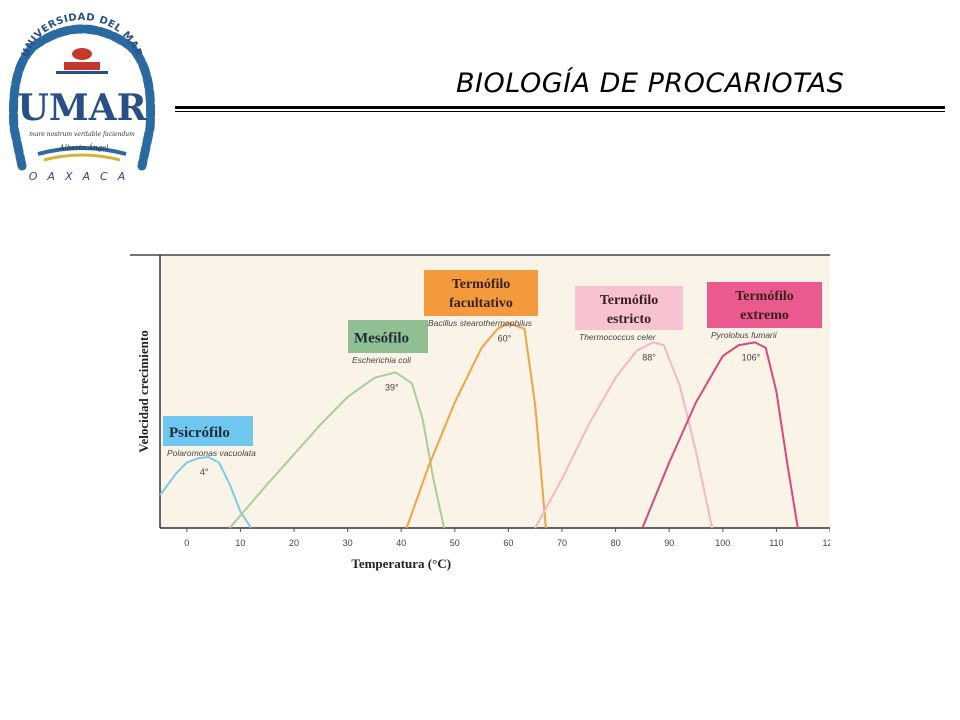 The width and height of the screenshot is (960, 720). I want to click on x-tick-label: 60, so click(508, 543).